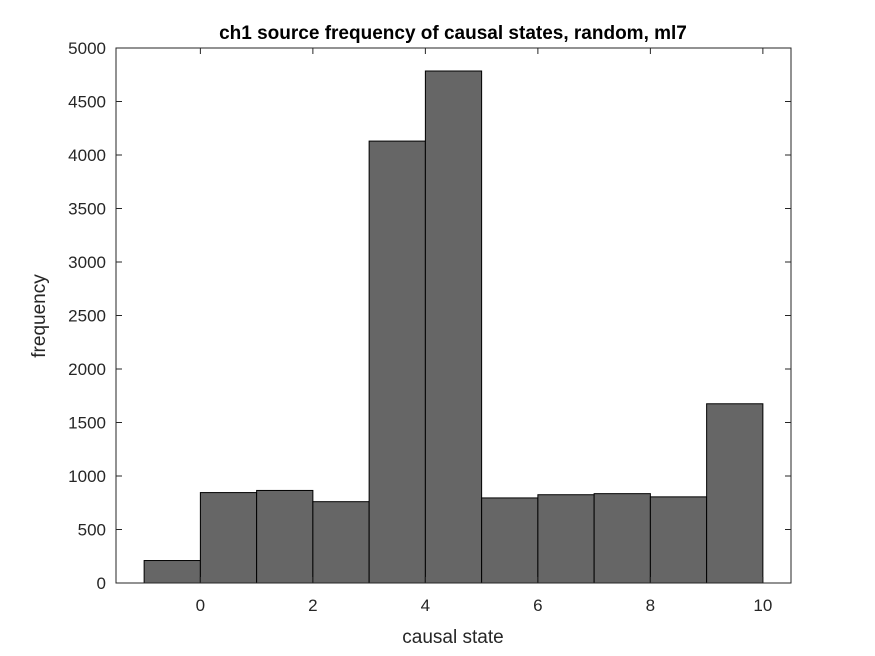 The image size is (875, 656). Describe the element at coordinates (200, 605) in the screenshot. I see `x-tick-label: 0` at that location.